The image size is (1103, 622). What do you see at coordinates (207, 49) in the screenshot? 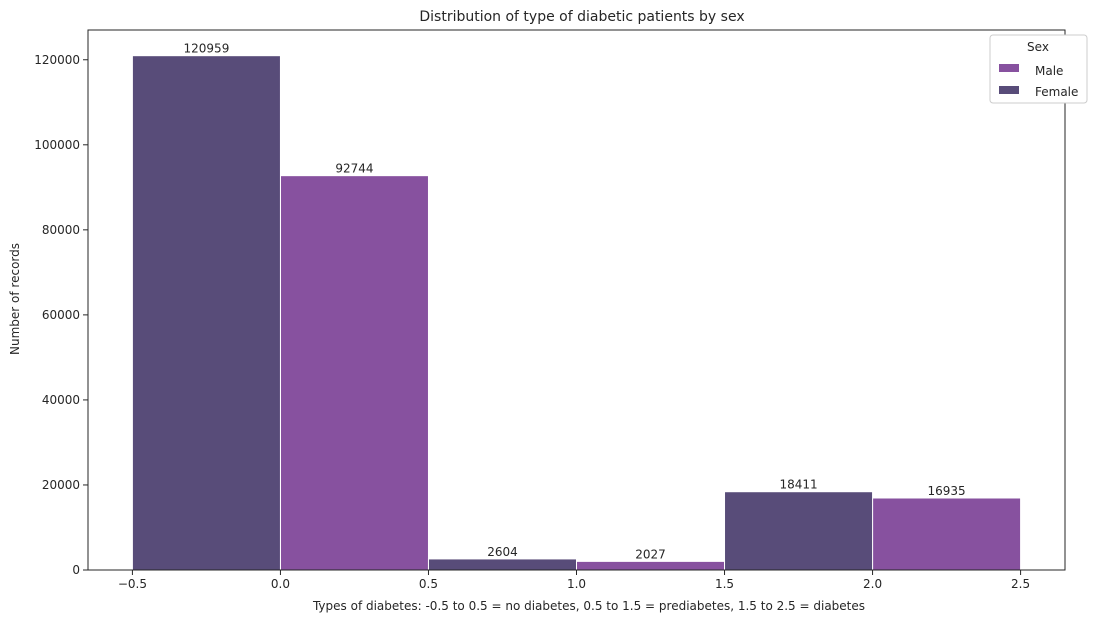
I see `data-label-female-0: 120959` at bounding box center [207, 49].